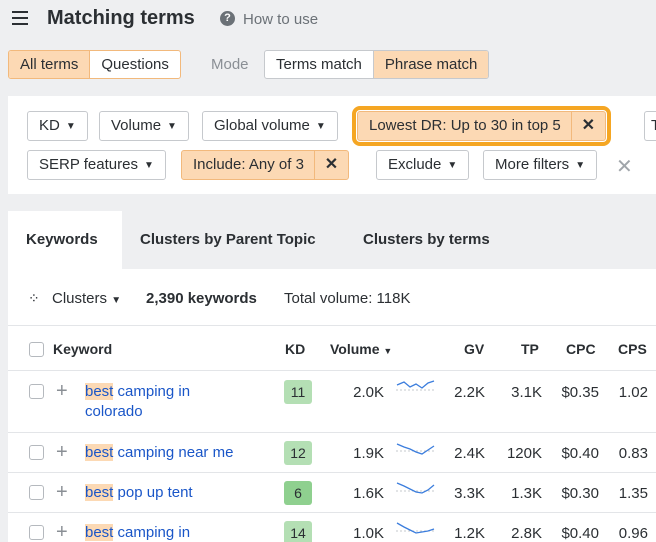  I want to click on volume-column-header: Volume ▼, so click(361, 349).